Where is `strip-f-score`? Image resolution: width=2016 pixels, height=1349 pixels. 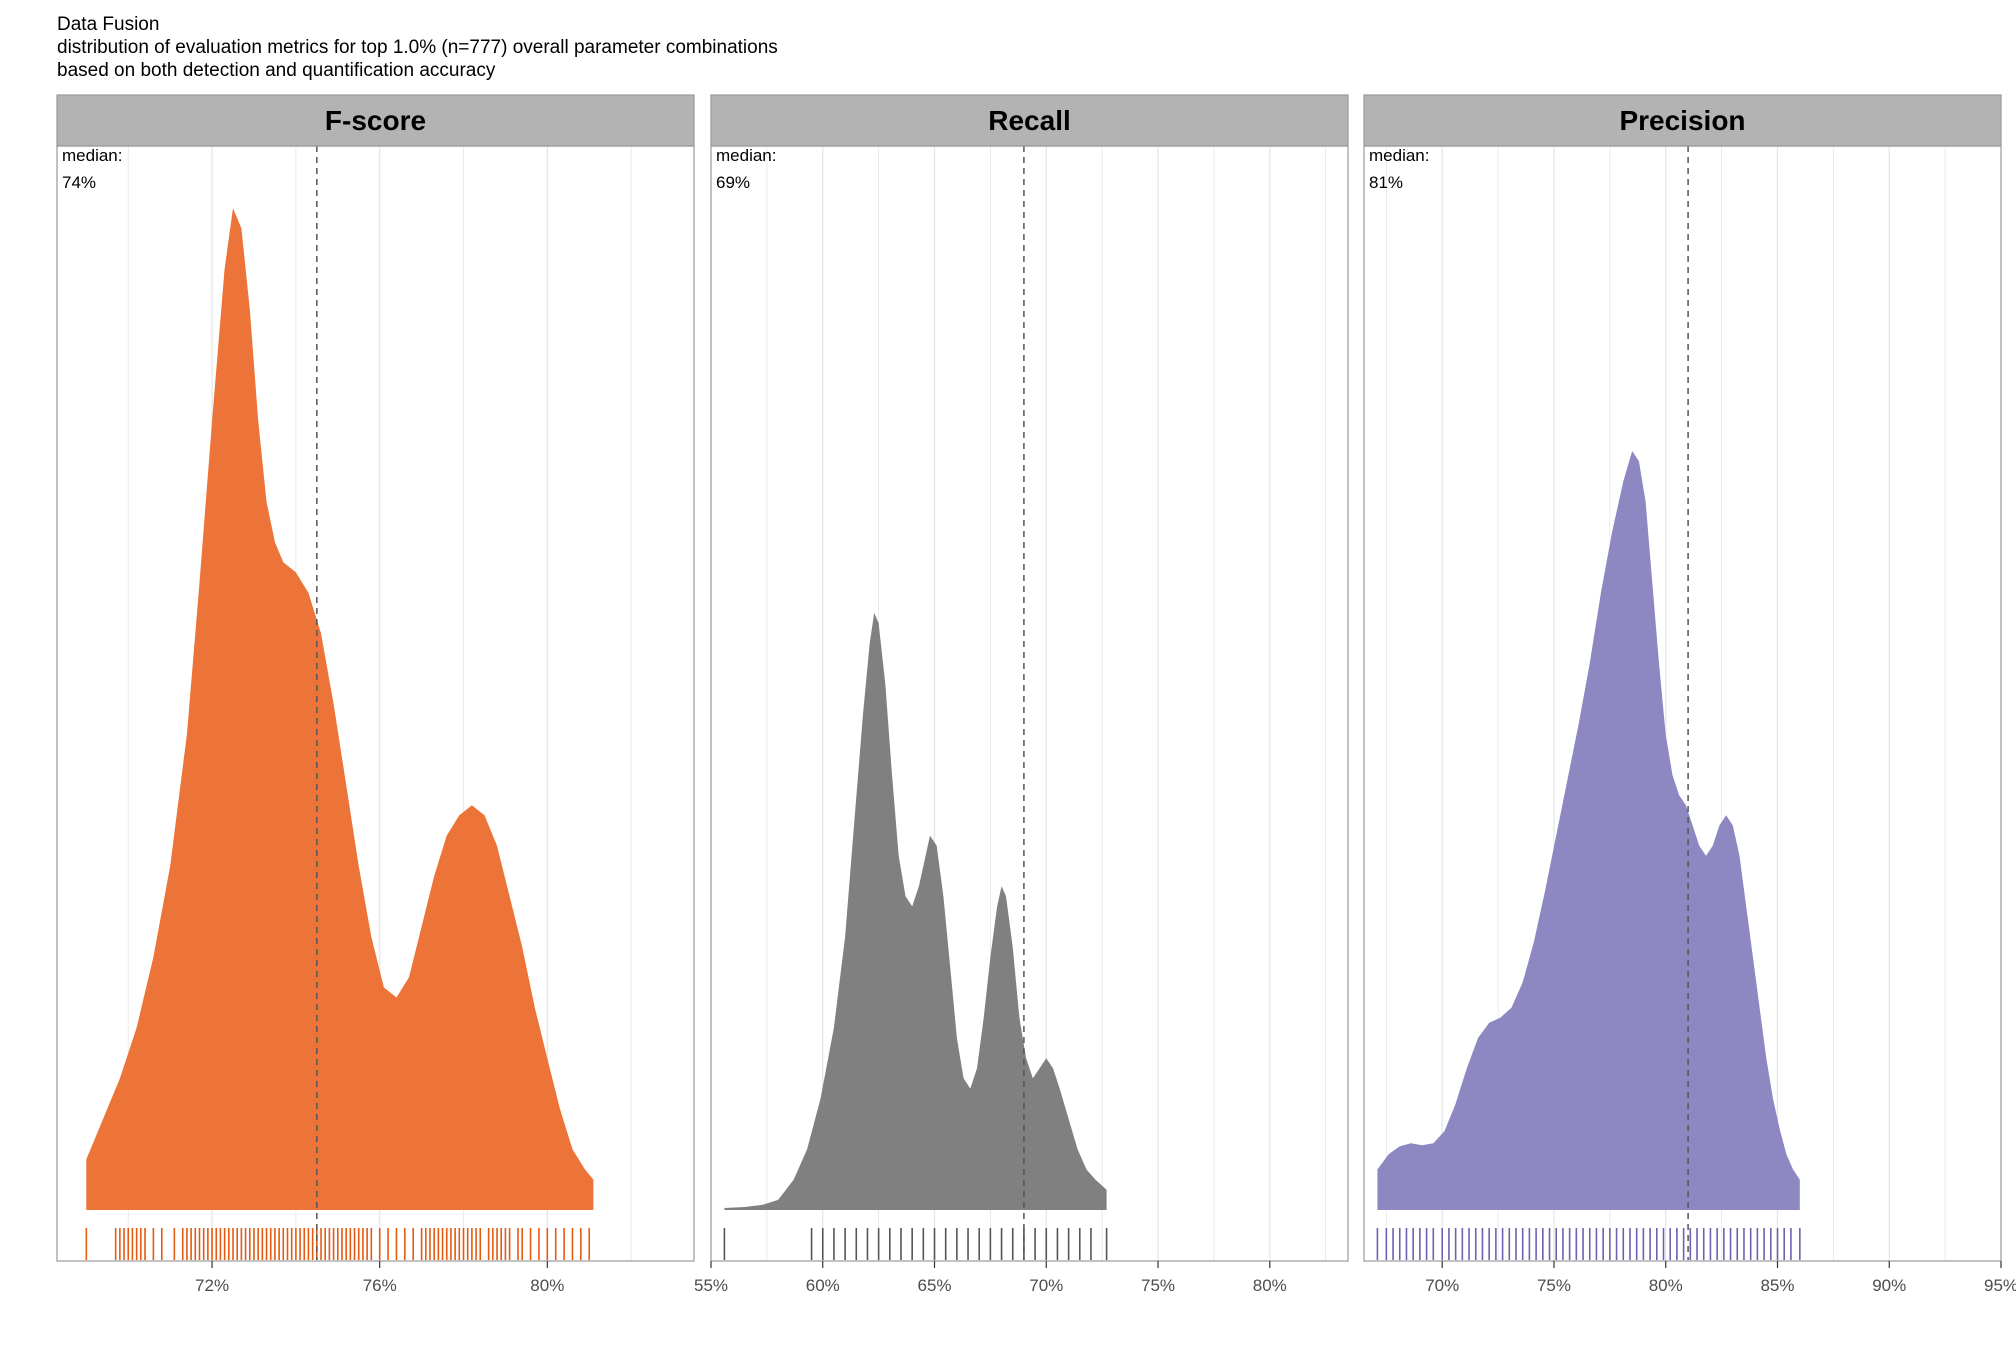 strip-f-score is located at coordinates (375, 120).